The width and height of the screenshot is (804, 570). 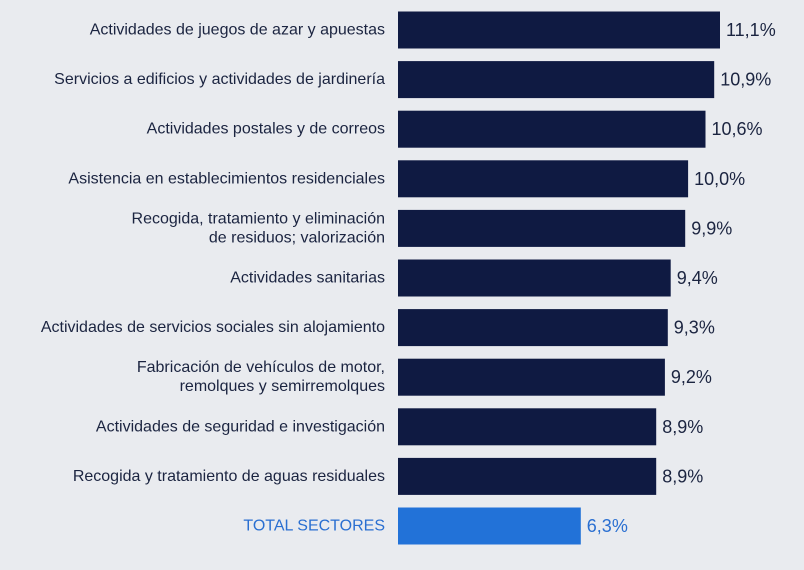 What do you see at coordinates (297, 237) in the screenshot?
I see `category-label-line: de residuos; valorización` at bounding box center [297, 237].